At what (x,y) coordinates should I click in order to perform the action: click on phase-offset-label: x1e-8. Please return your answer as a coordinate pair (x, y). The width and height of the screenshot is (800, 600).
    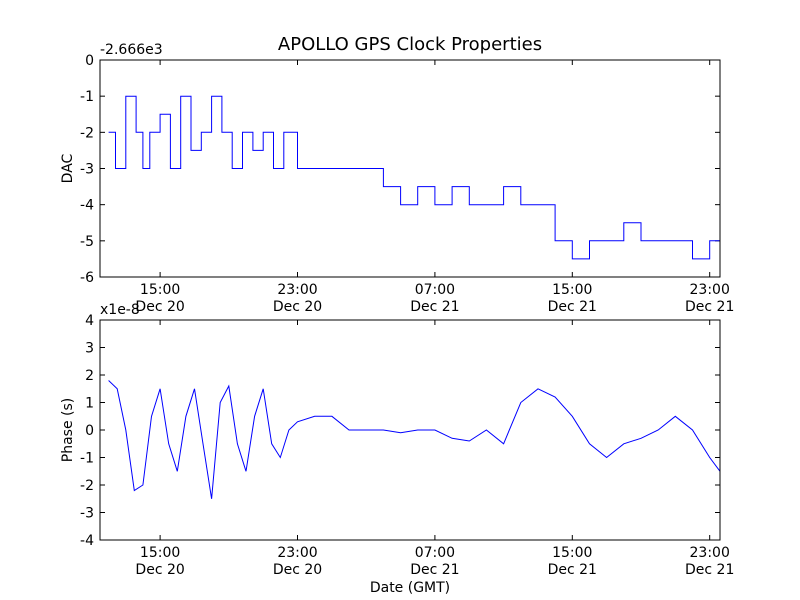
    Looking at the image, I should click on (120, 310).